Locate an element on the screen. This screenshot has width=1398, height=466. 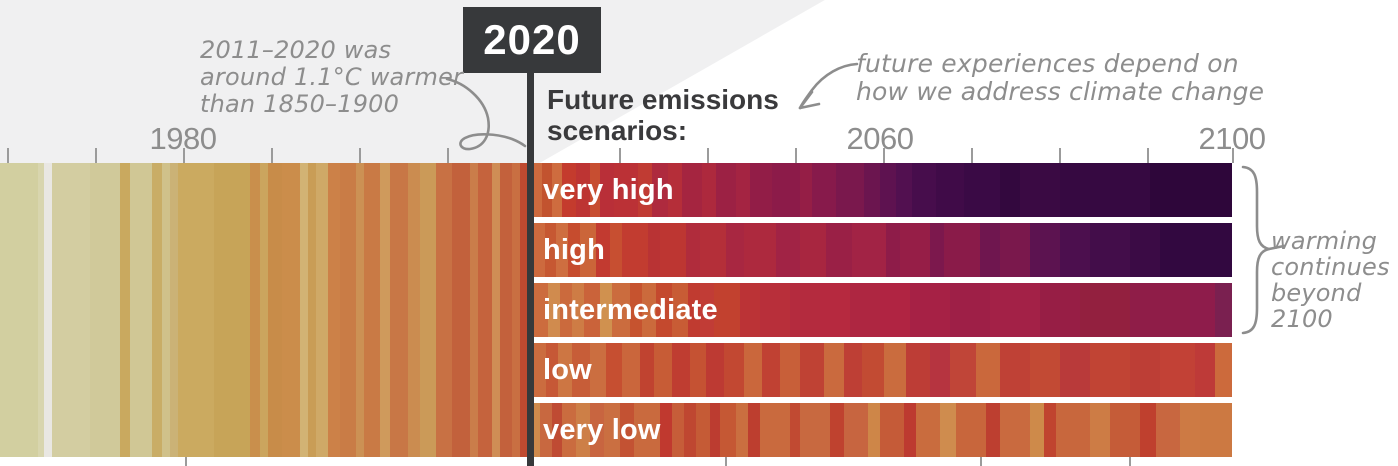
scenario-band-intermediate is located at coordinates (881, 310).